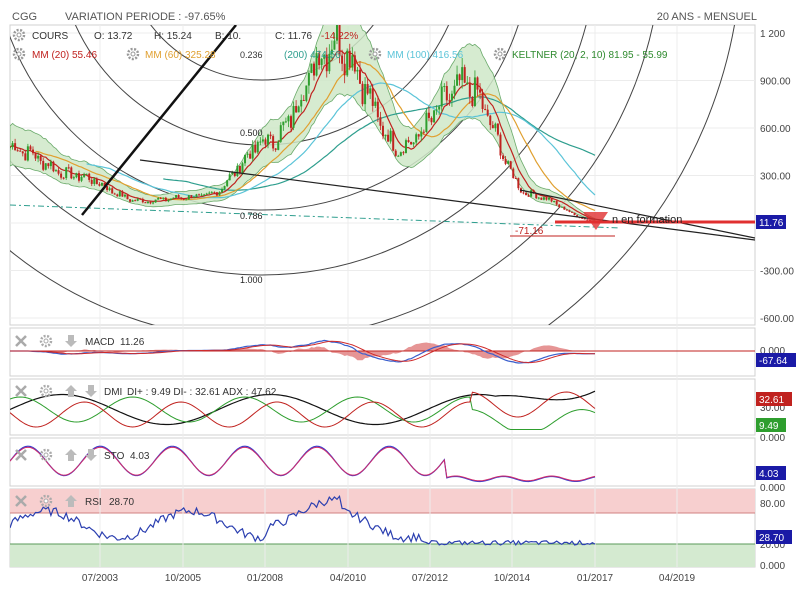  I want to click on mm60-legend: MM (60) 325.28, so click(180, 55).